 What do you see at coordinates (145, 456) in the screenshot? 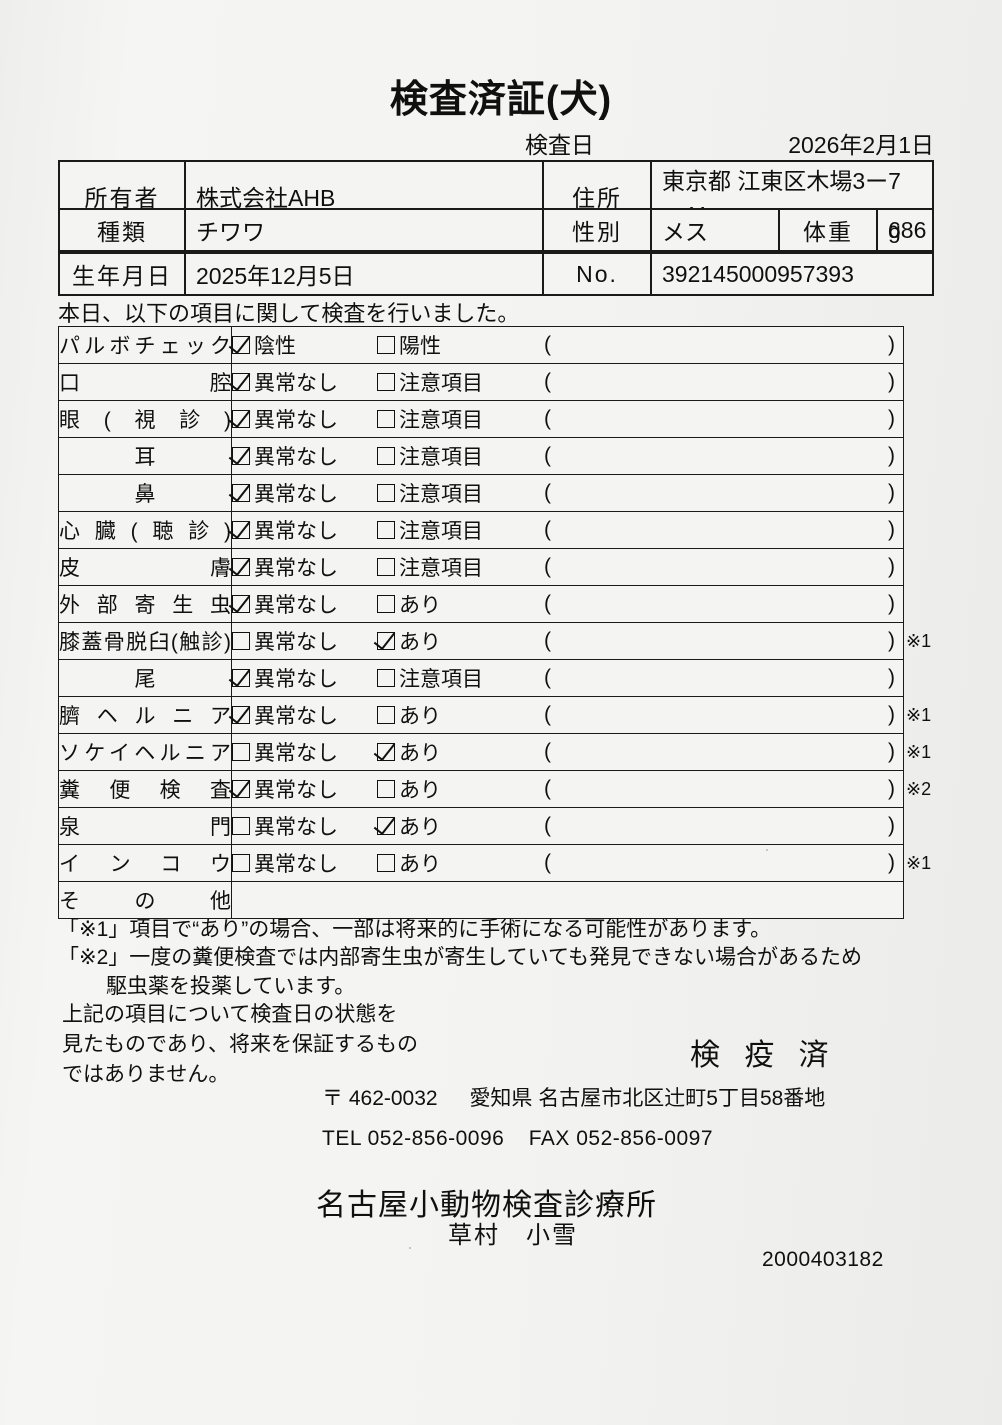
I see `checklist-item-label: 耳` at bounding box center [145, 456].